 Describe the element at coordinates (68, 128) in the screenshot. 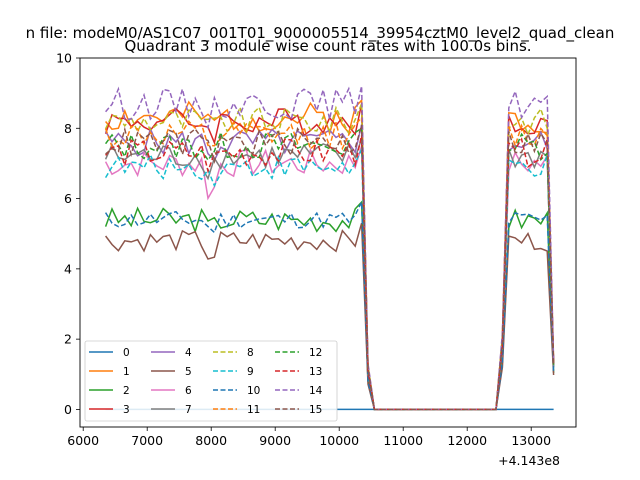

I see `y-tick-label: 8` at that location.